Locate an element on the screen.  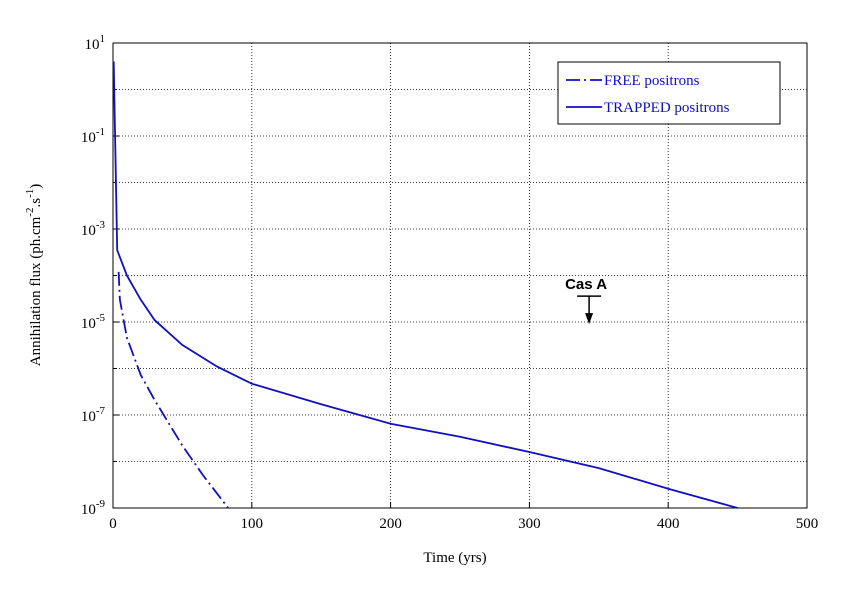
legend-box is located at coordinates (669, 93).